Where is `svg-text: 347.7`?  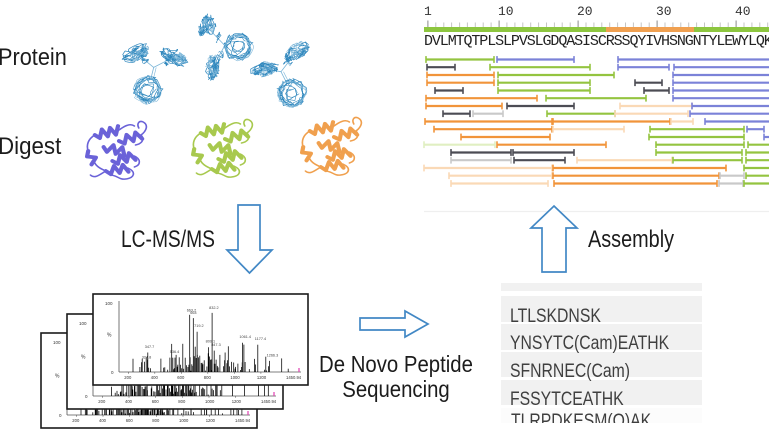 svg-text: 347.7 is located at coordinates (150, 347).